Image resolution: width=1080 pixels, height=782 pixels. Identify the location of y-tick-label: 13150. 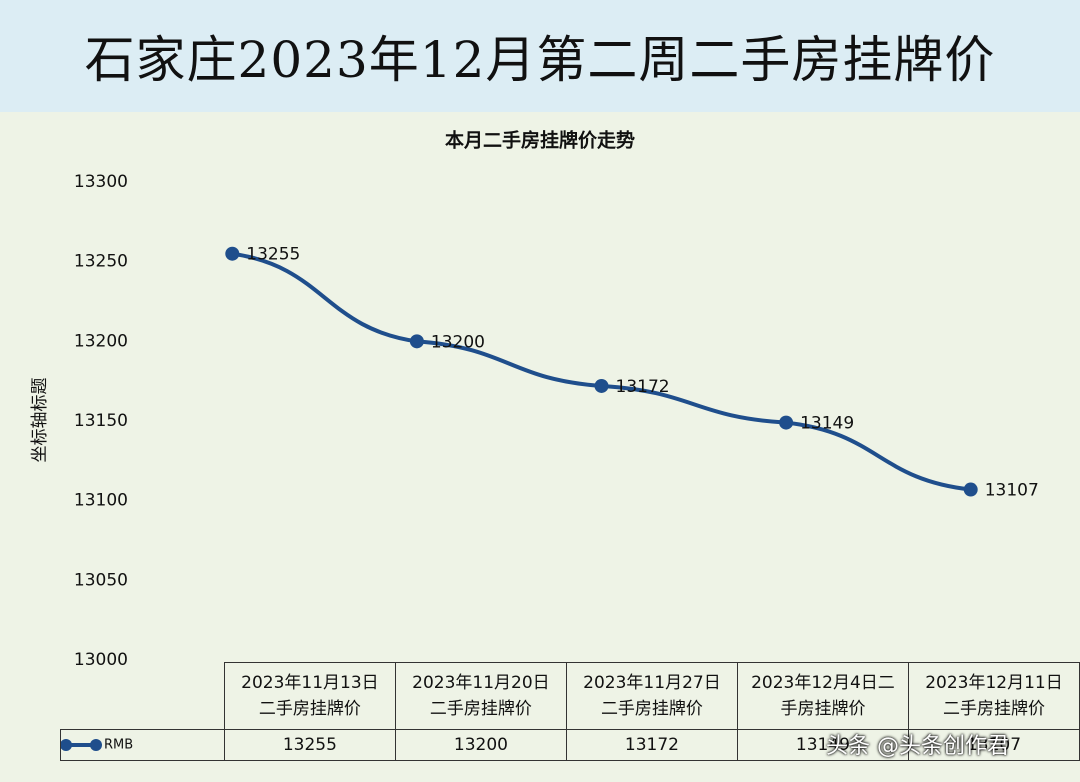
(101, 421).